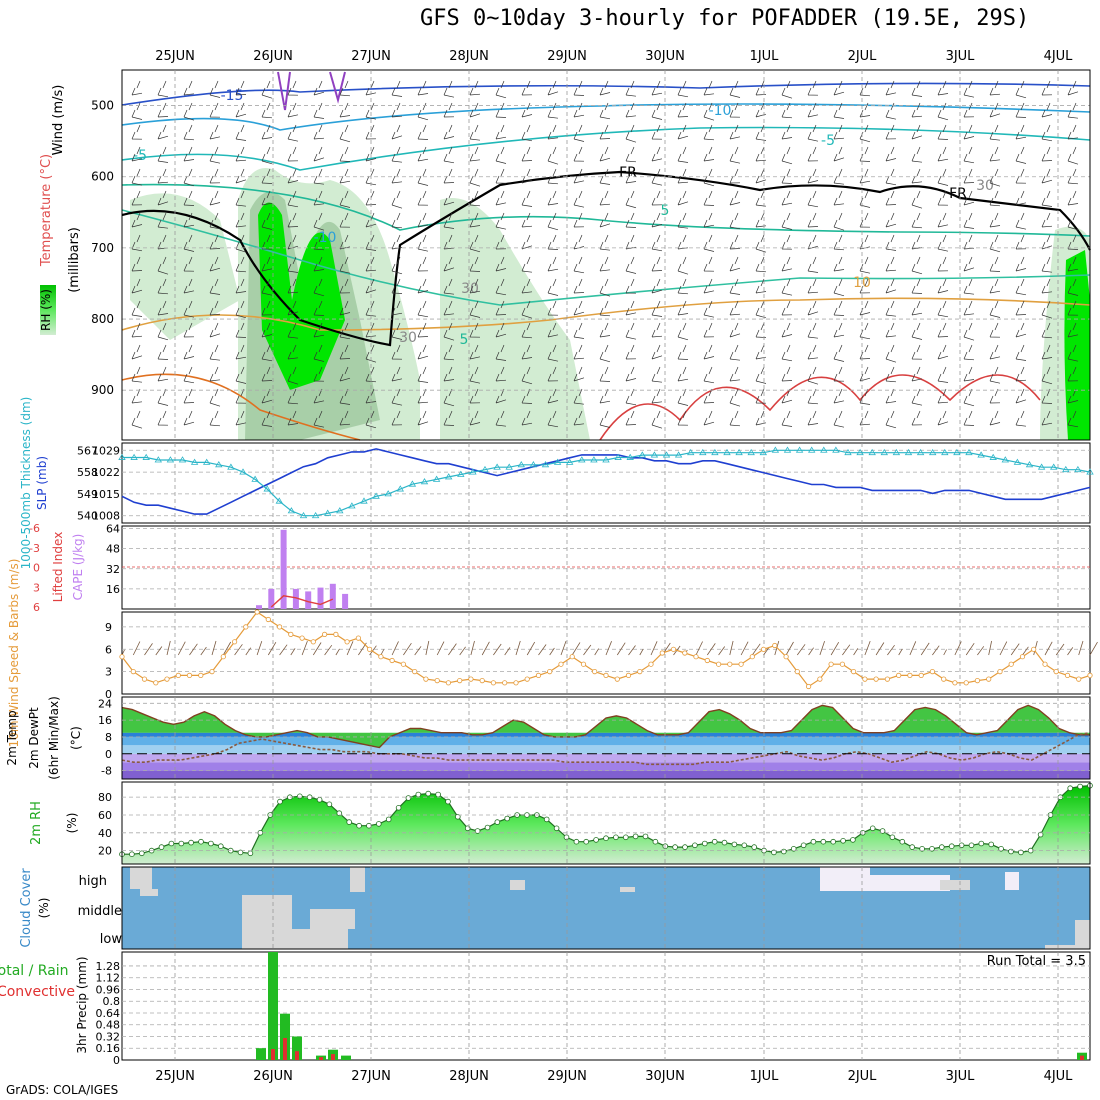 The height and width of the screenshot is (1100, 1100). I want to click on date-label-bottom: 28JUN, so click(469, 1076).